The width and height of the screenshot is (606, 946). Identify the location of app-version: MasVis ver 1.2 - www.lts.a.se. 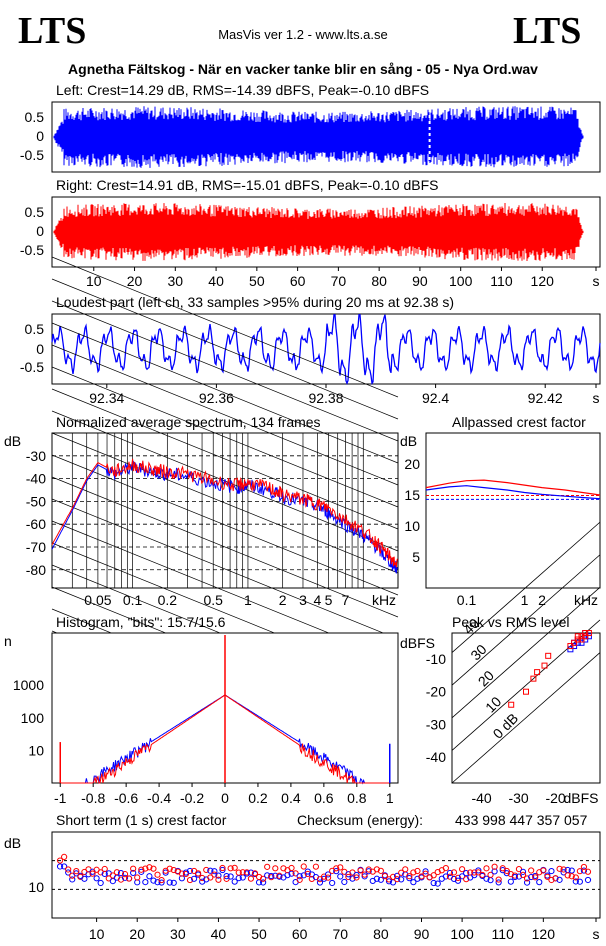
(303, 34).